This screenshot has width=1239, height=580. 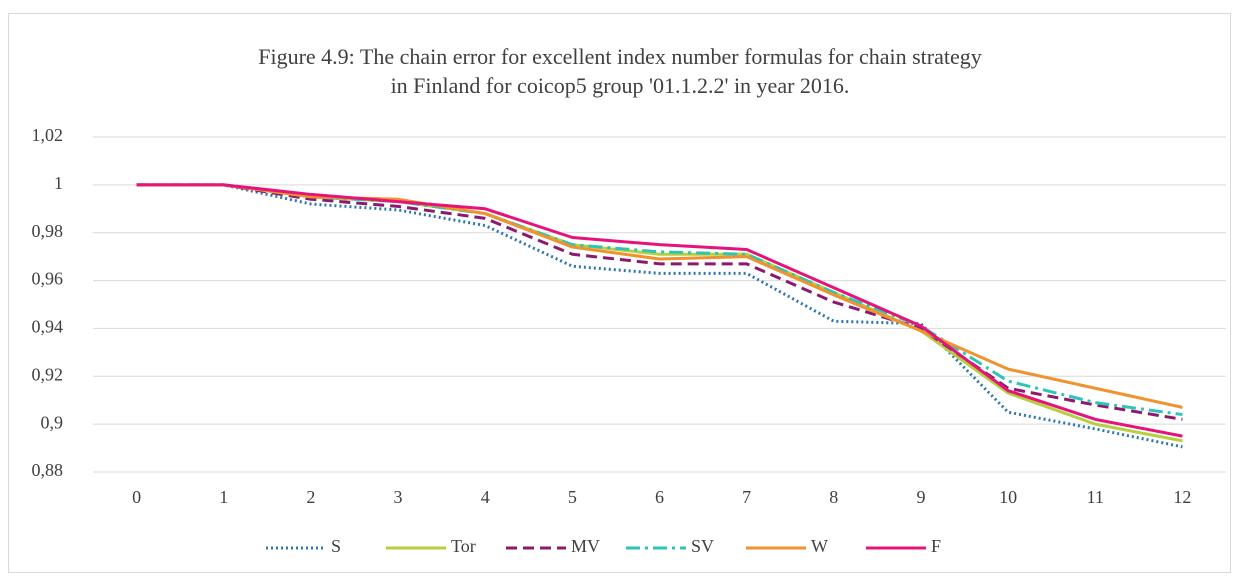 What do you see at coordinates (48, 327) in the screenshot?
I see `y-tick-label: 0,94` at bounding box center [48, 327].